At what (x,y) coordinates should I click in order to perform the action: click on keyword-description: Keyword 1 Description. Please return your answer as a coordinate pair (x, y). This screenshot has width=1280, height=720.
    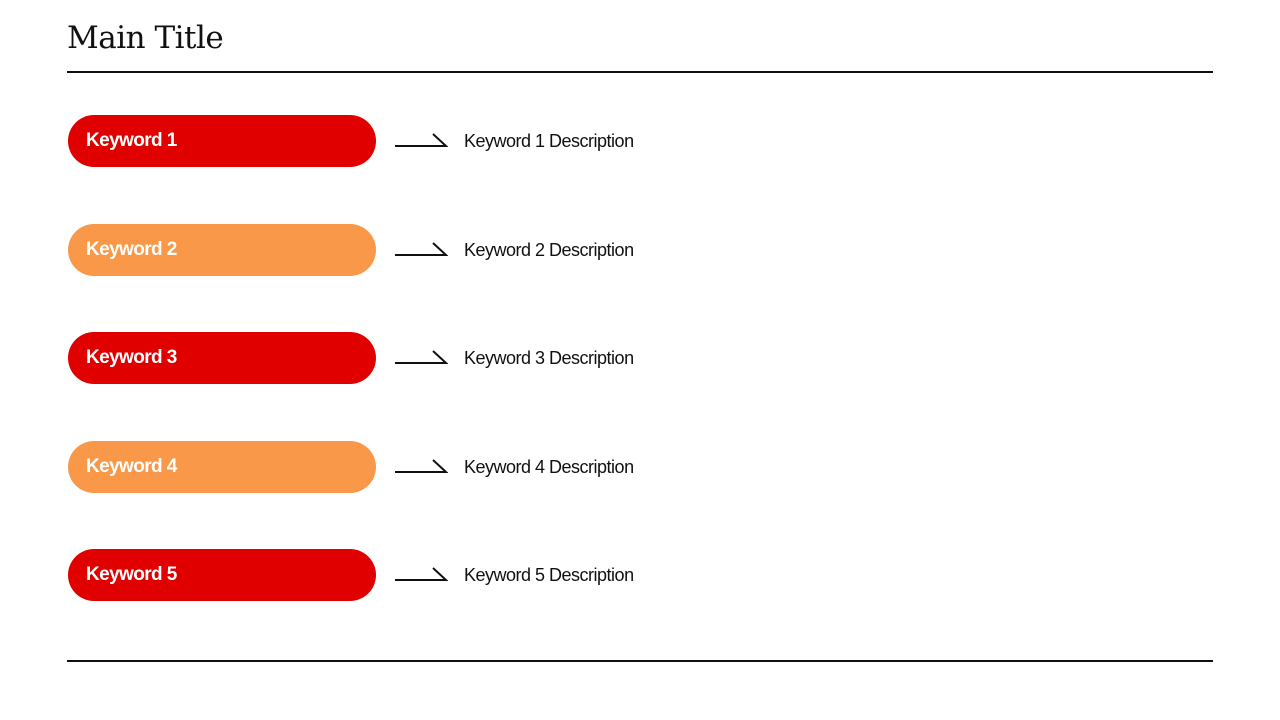
    Looking at the image, I should click on (549, 141).